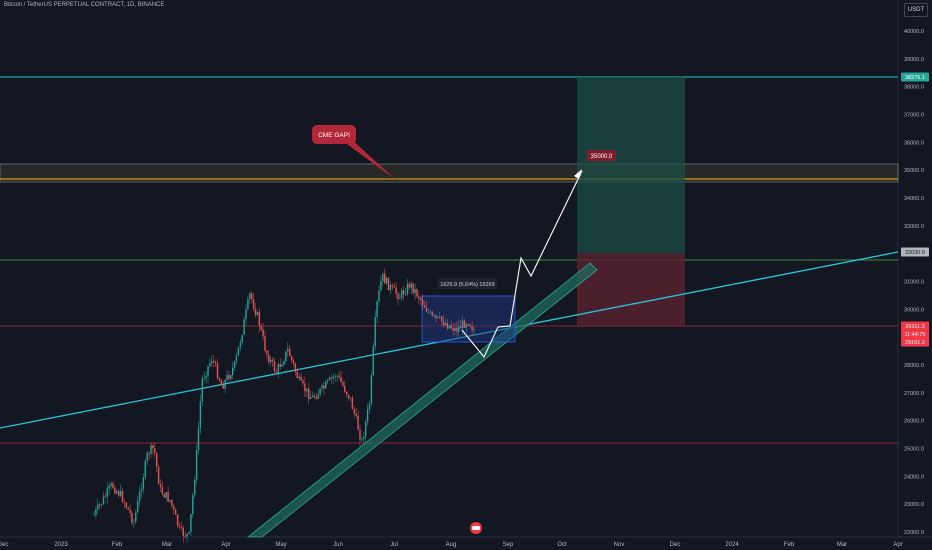 Image resolution: width=932 pixels, height=550 pixels. What do you see at coordinates (508, 545) in the screenshot?
I see `x-tick-label: Sep` at bounding box center [508, 545].